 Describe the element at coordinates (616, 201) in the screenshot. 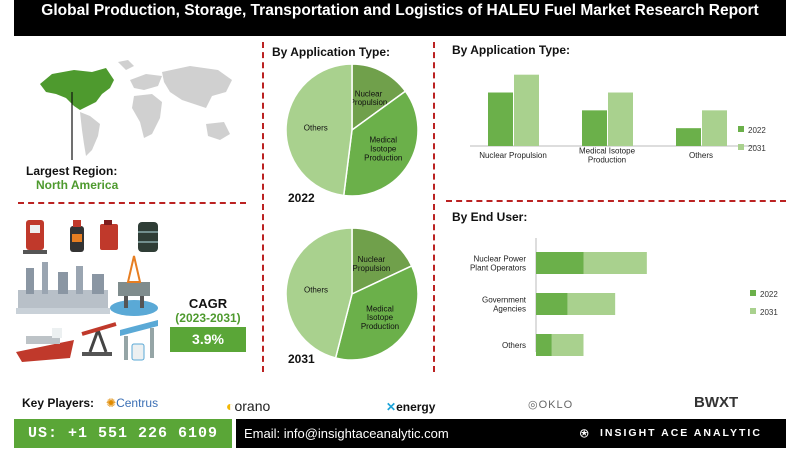

I see `divider-charts` at that location.